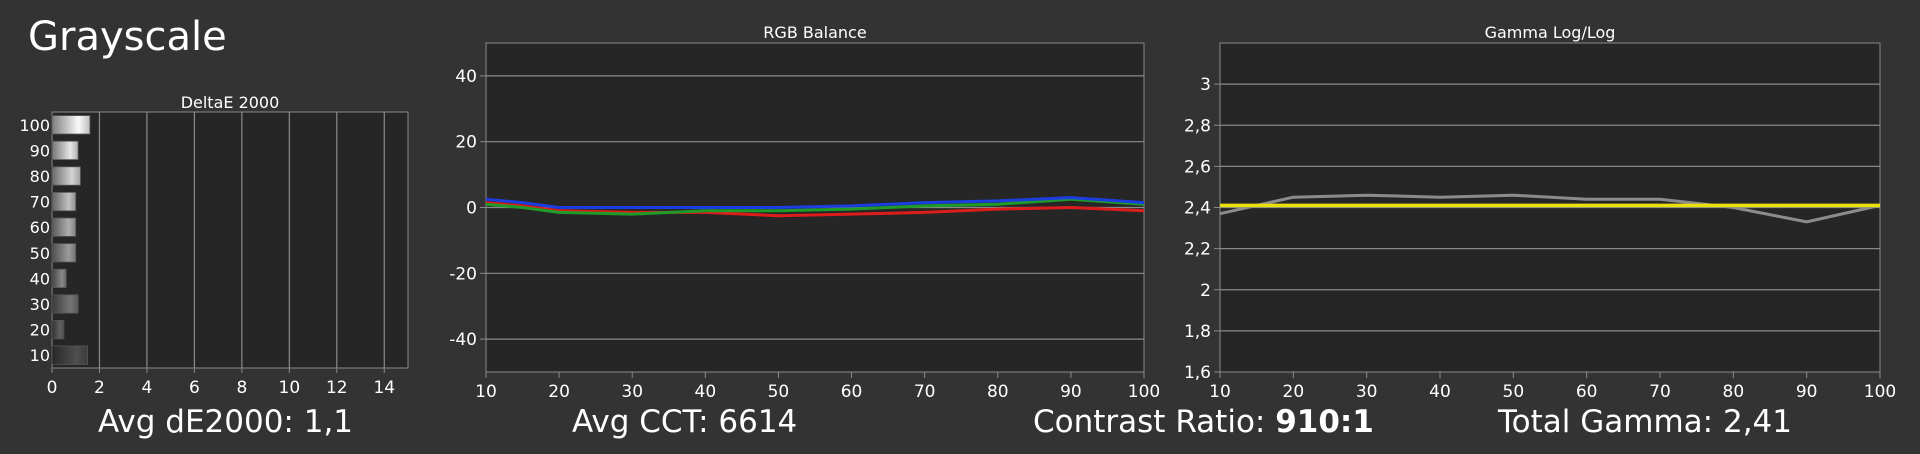 The image size is (1920, 454). I want to click on deltae-y-tick-label: 100, so click(34, 125).